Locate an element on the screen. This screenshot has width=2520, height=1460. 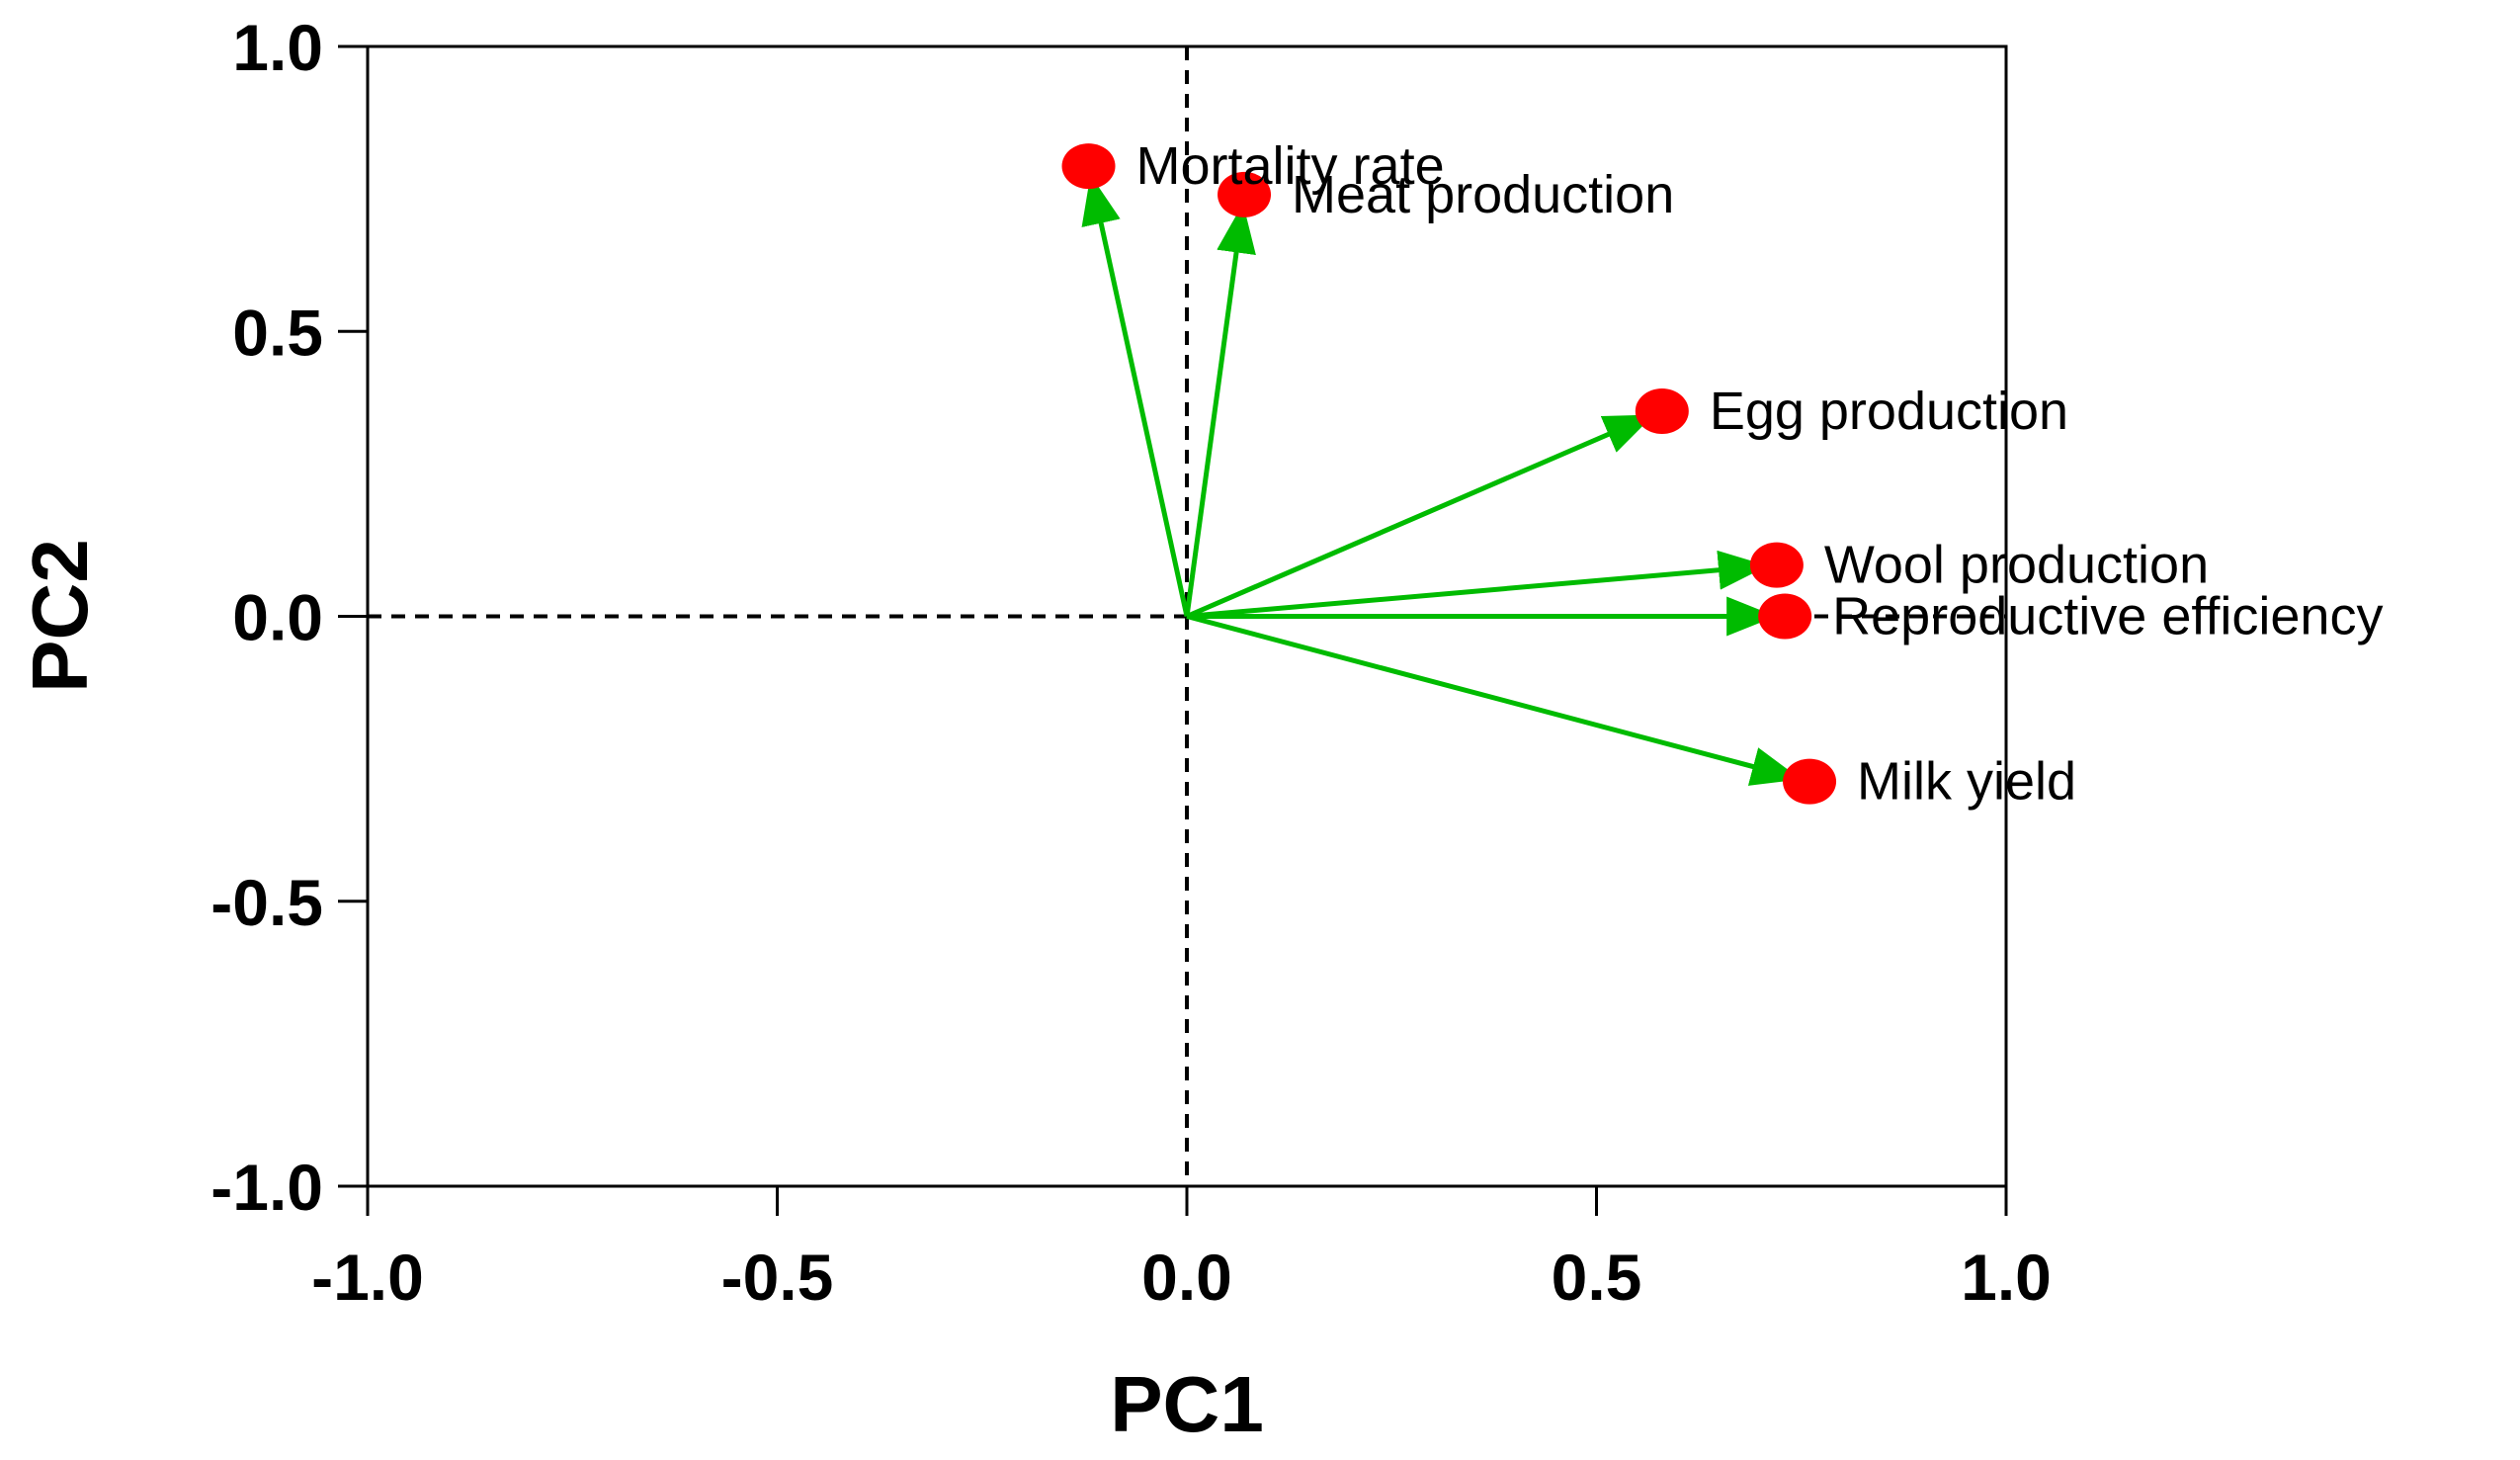
point-label: Wool production is located at coordinates (2016, 565).